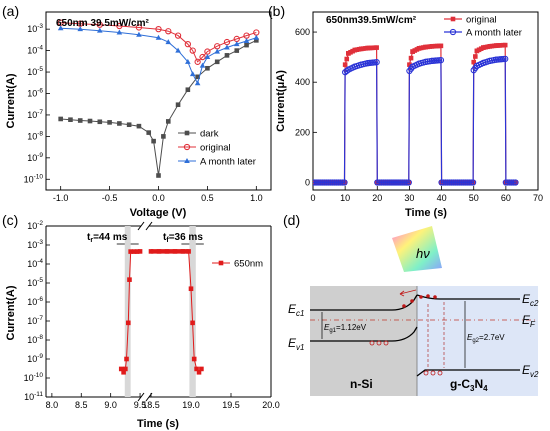  I want to click on chart-a-ylabel: Current(A), so click(11, 100).